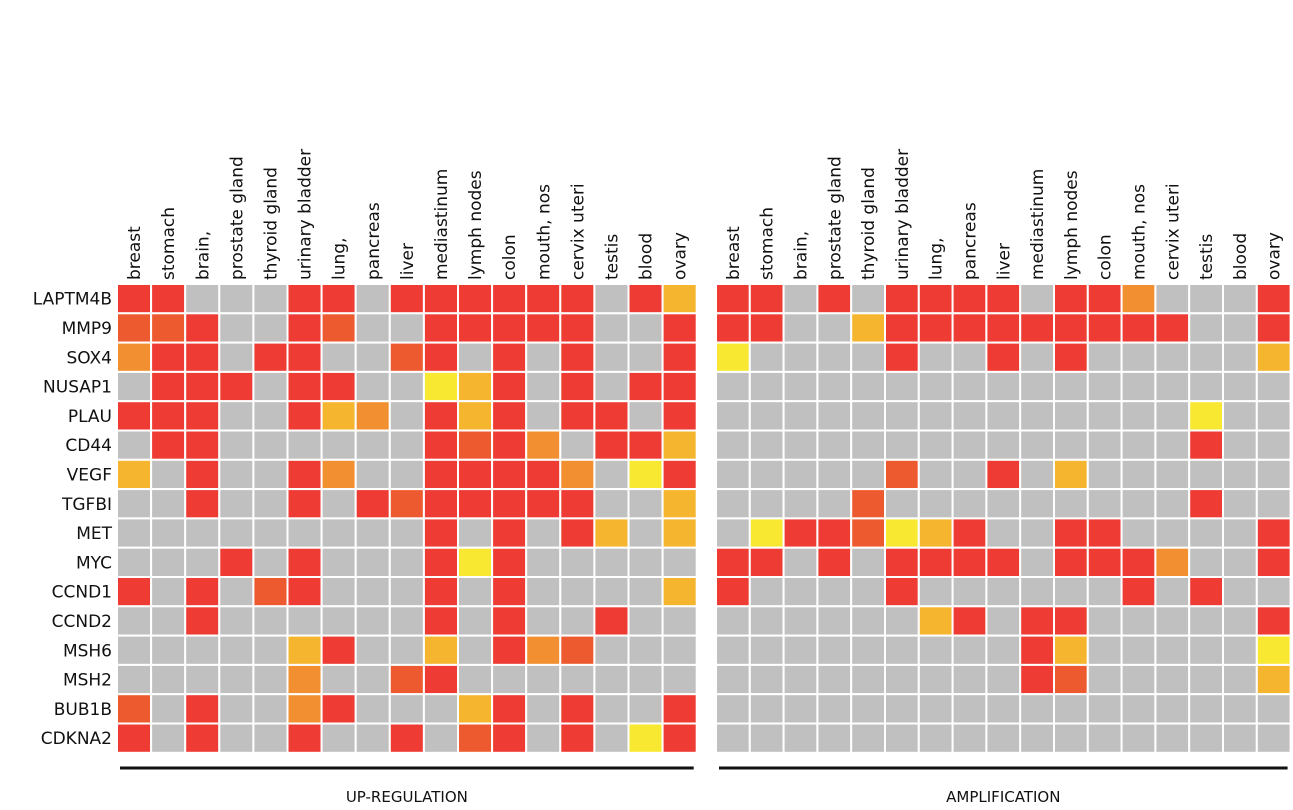  I want to click on row-label: MSH6, so click(87, 651).